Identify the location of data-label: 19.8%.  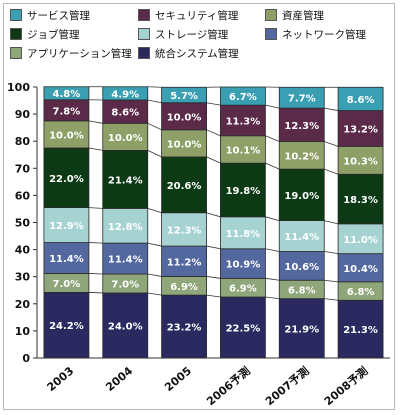
(243, 191).